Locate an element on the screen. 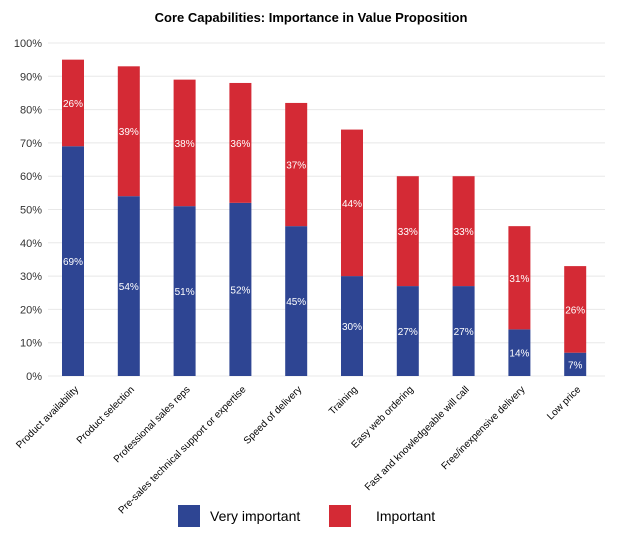 The image size is (622, 537). y-tick-label: 30% is located at coordinates (31, 277).